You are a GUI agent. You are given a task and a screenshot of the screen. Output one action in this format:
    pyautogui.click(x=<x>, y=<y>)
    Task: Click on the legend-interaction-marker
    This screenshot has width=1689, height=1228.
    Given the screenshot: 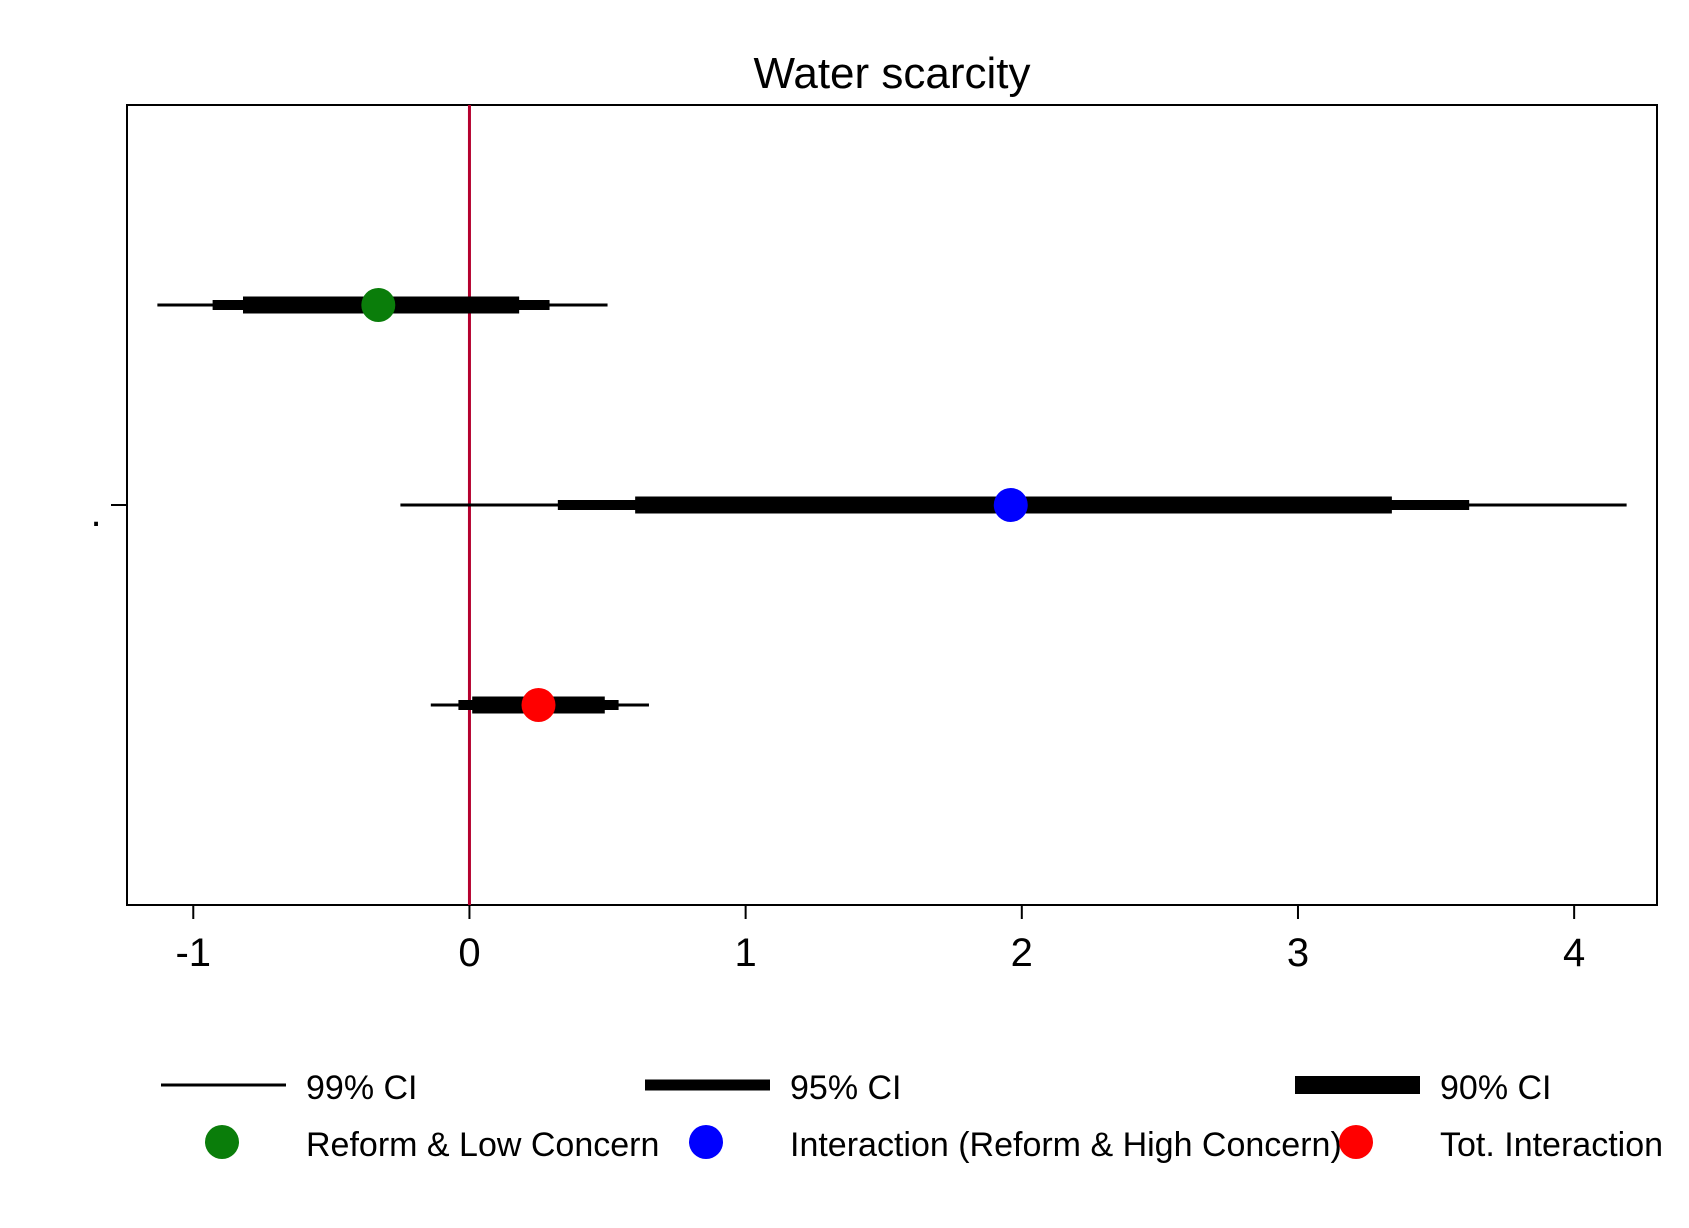 What is the action you would take?
    pyautogui.click(x=706, y=1142)
    